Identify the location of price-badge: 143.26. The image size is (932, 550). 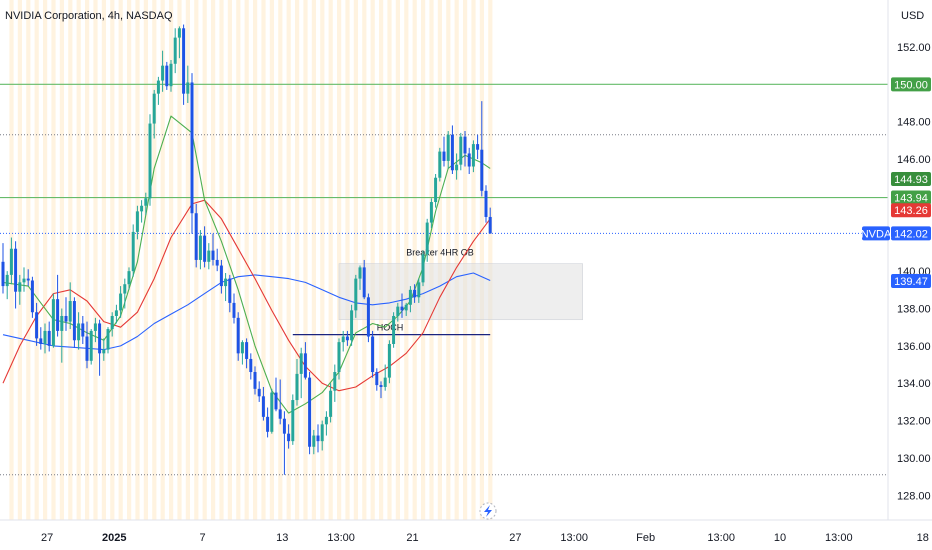
(911, 210).